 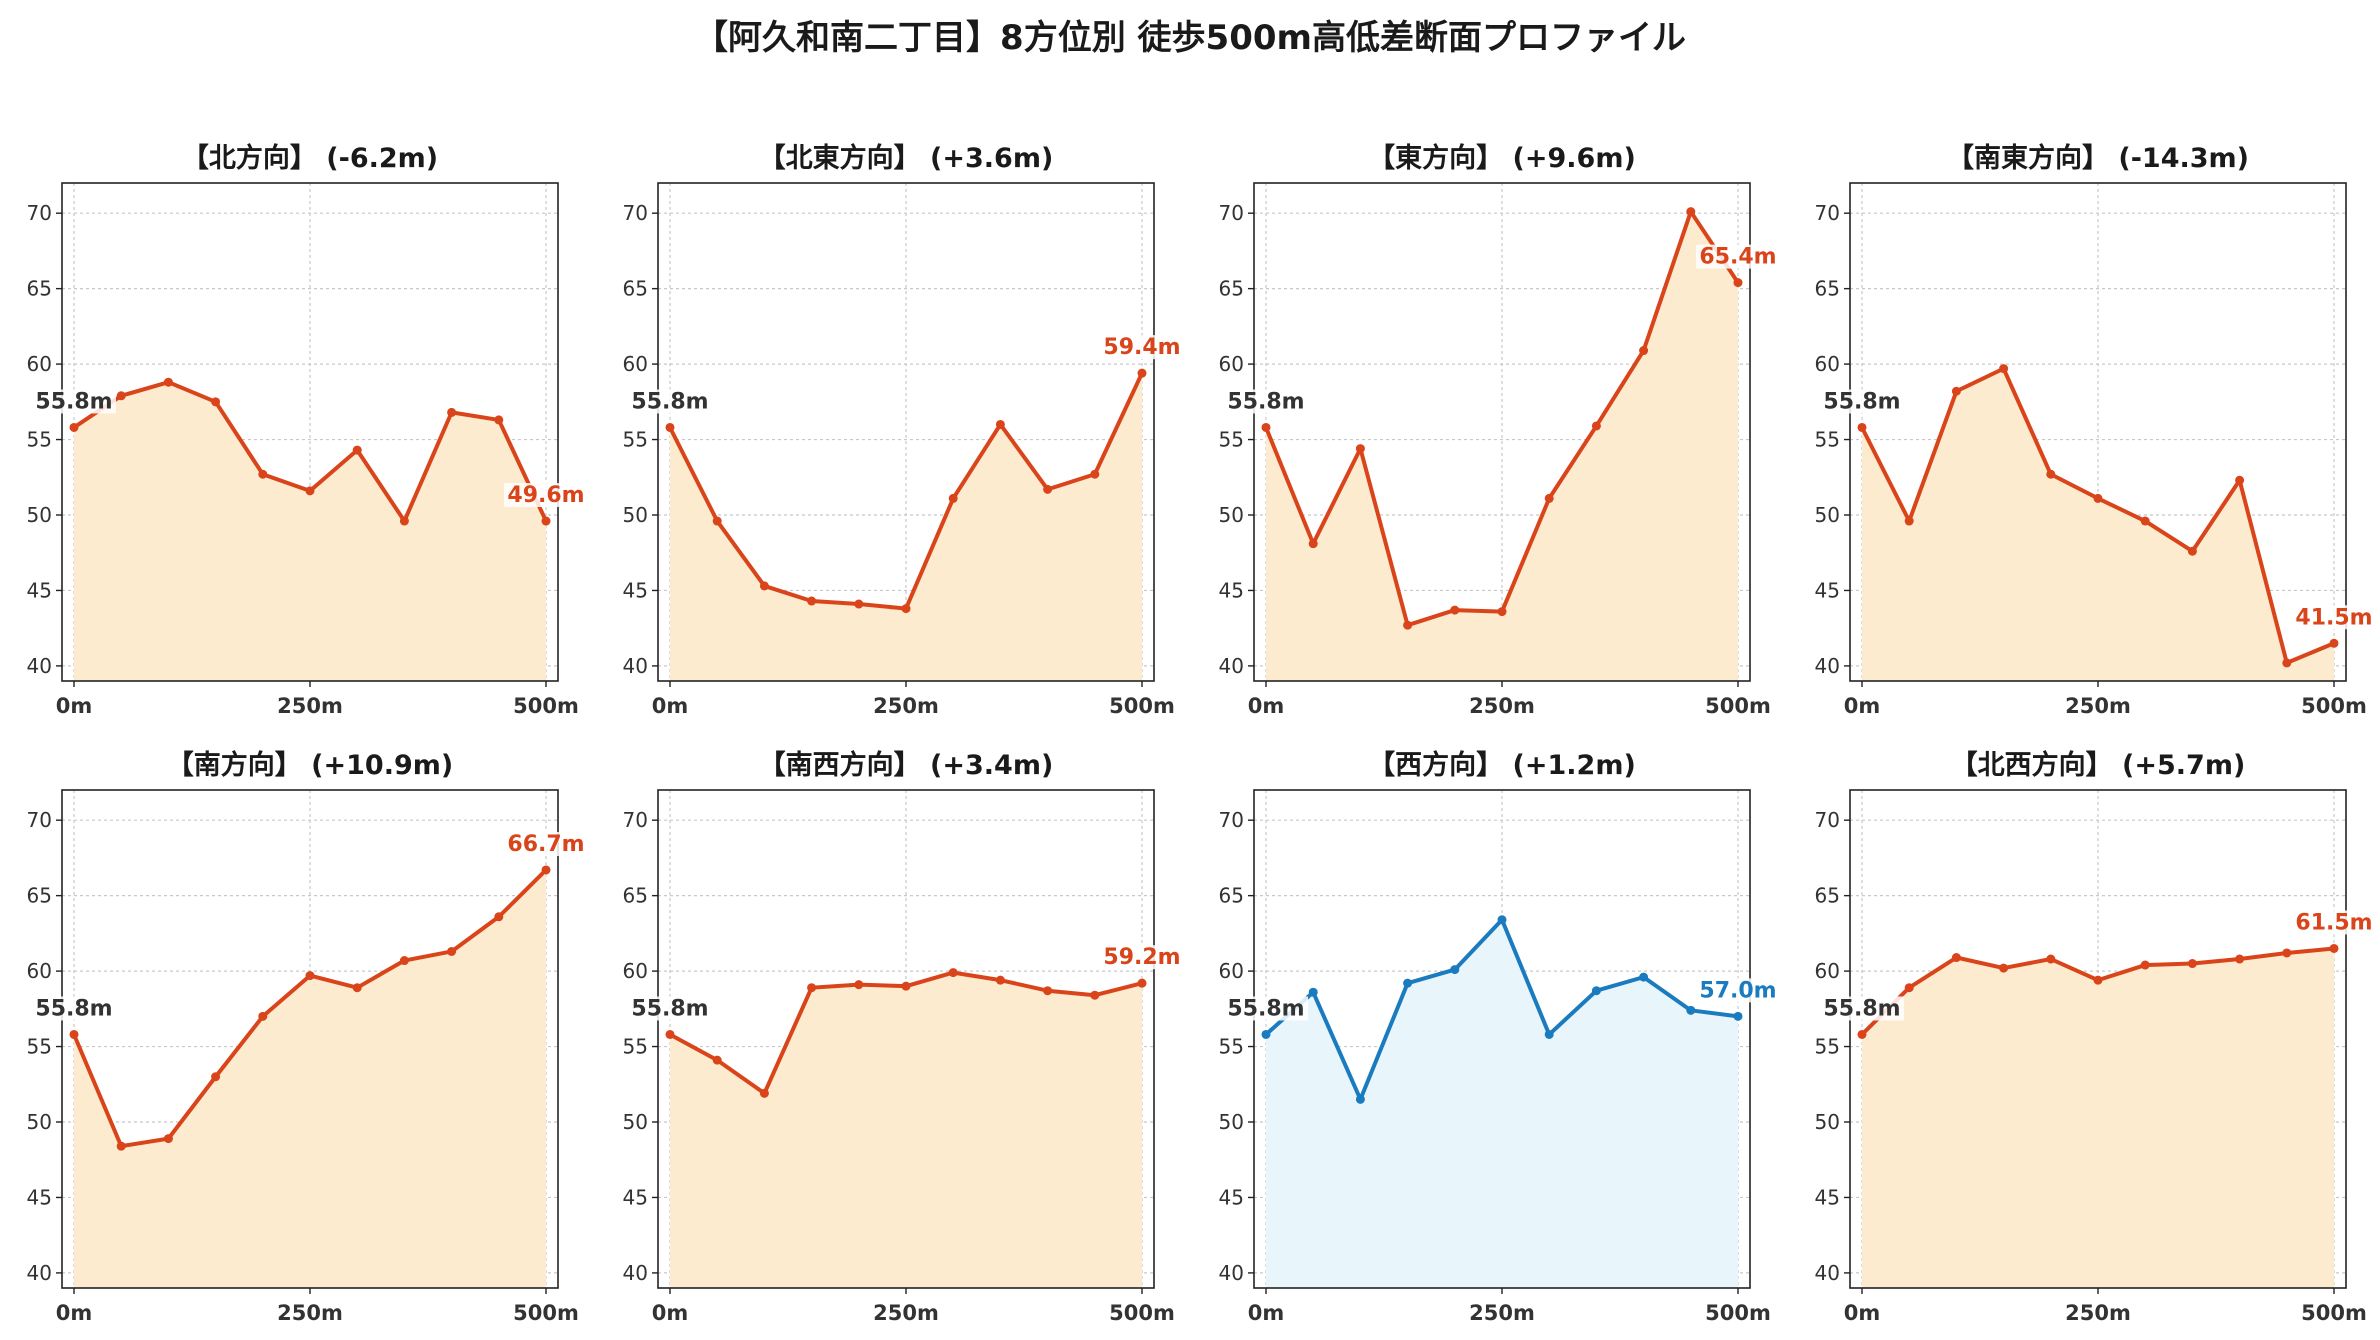 I want to click on panel-title: 【東方向】 (+9.6m), so click(x=1502, y=158).